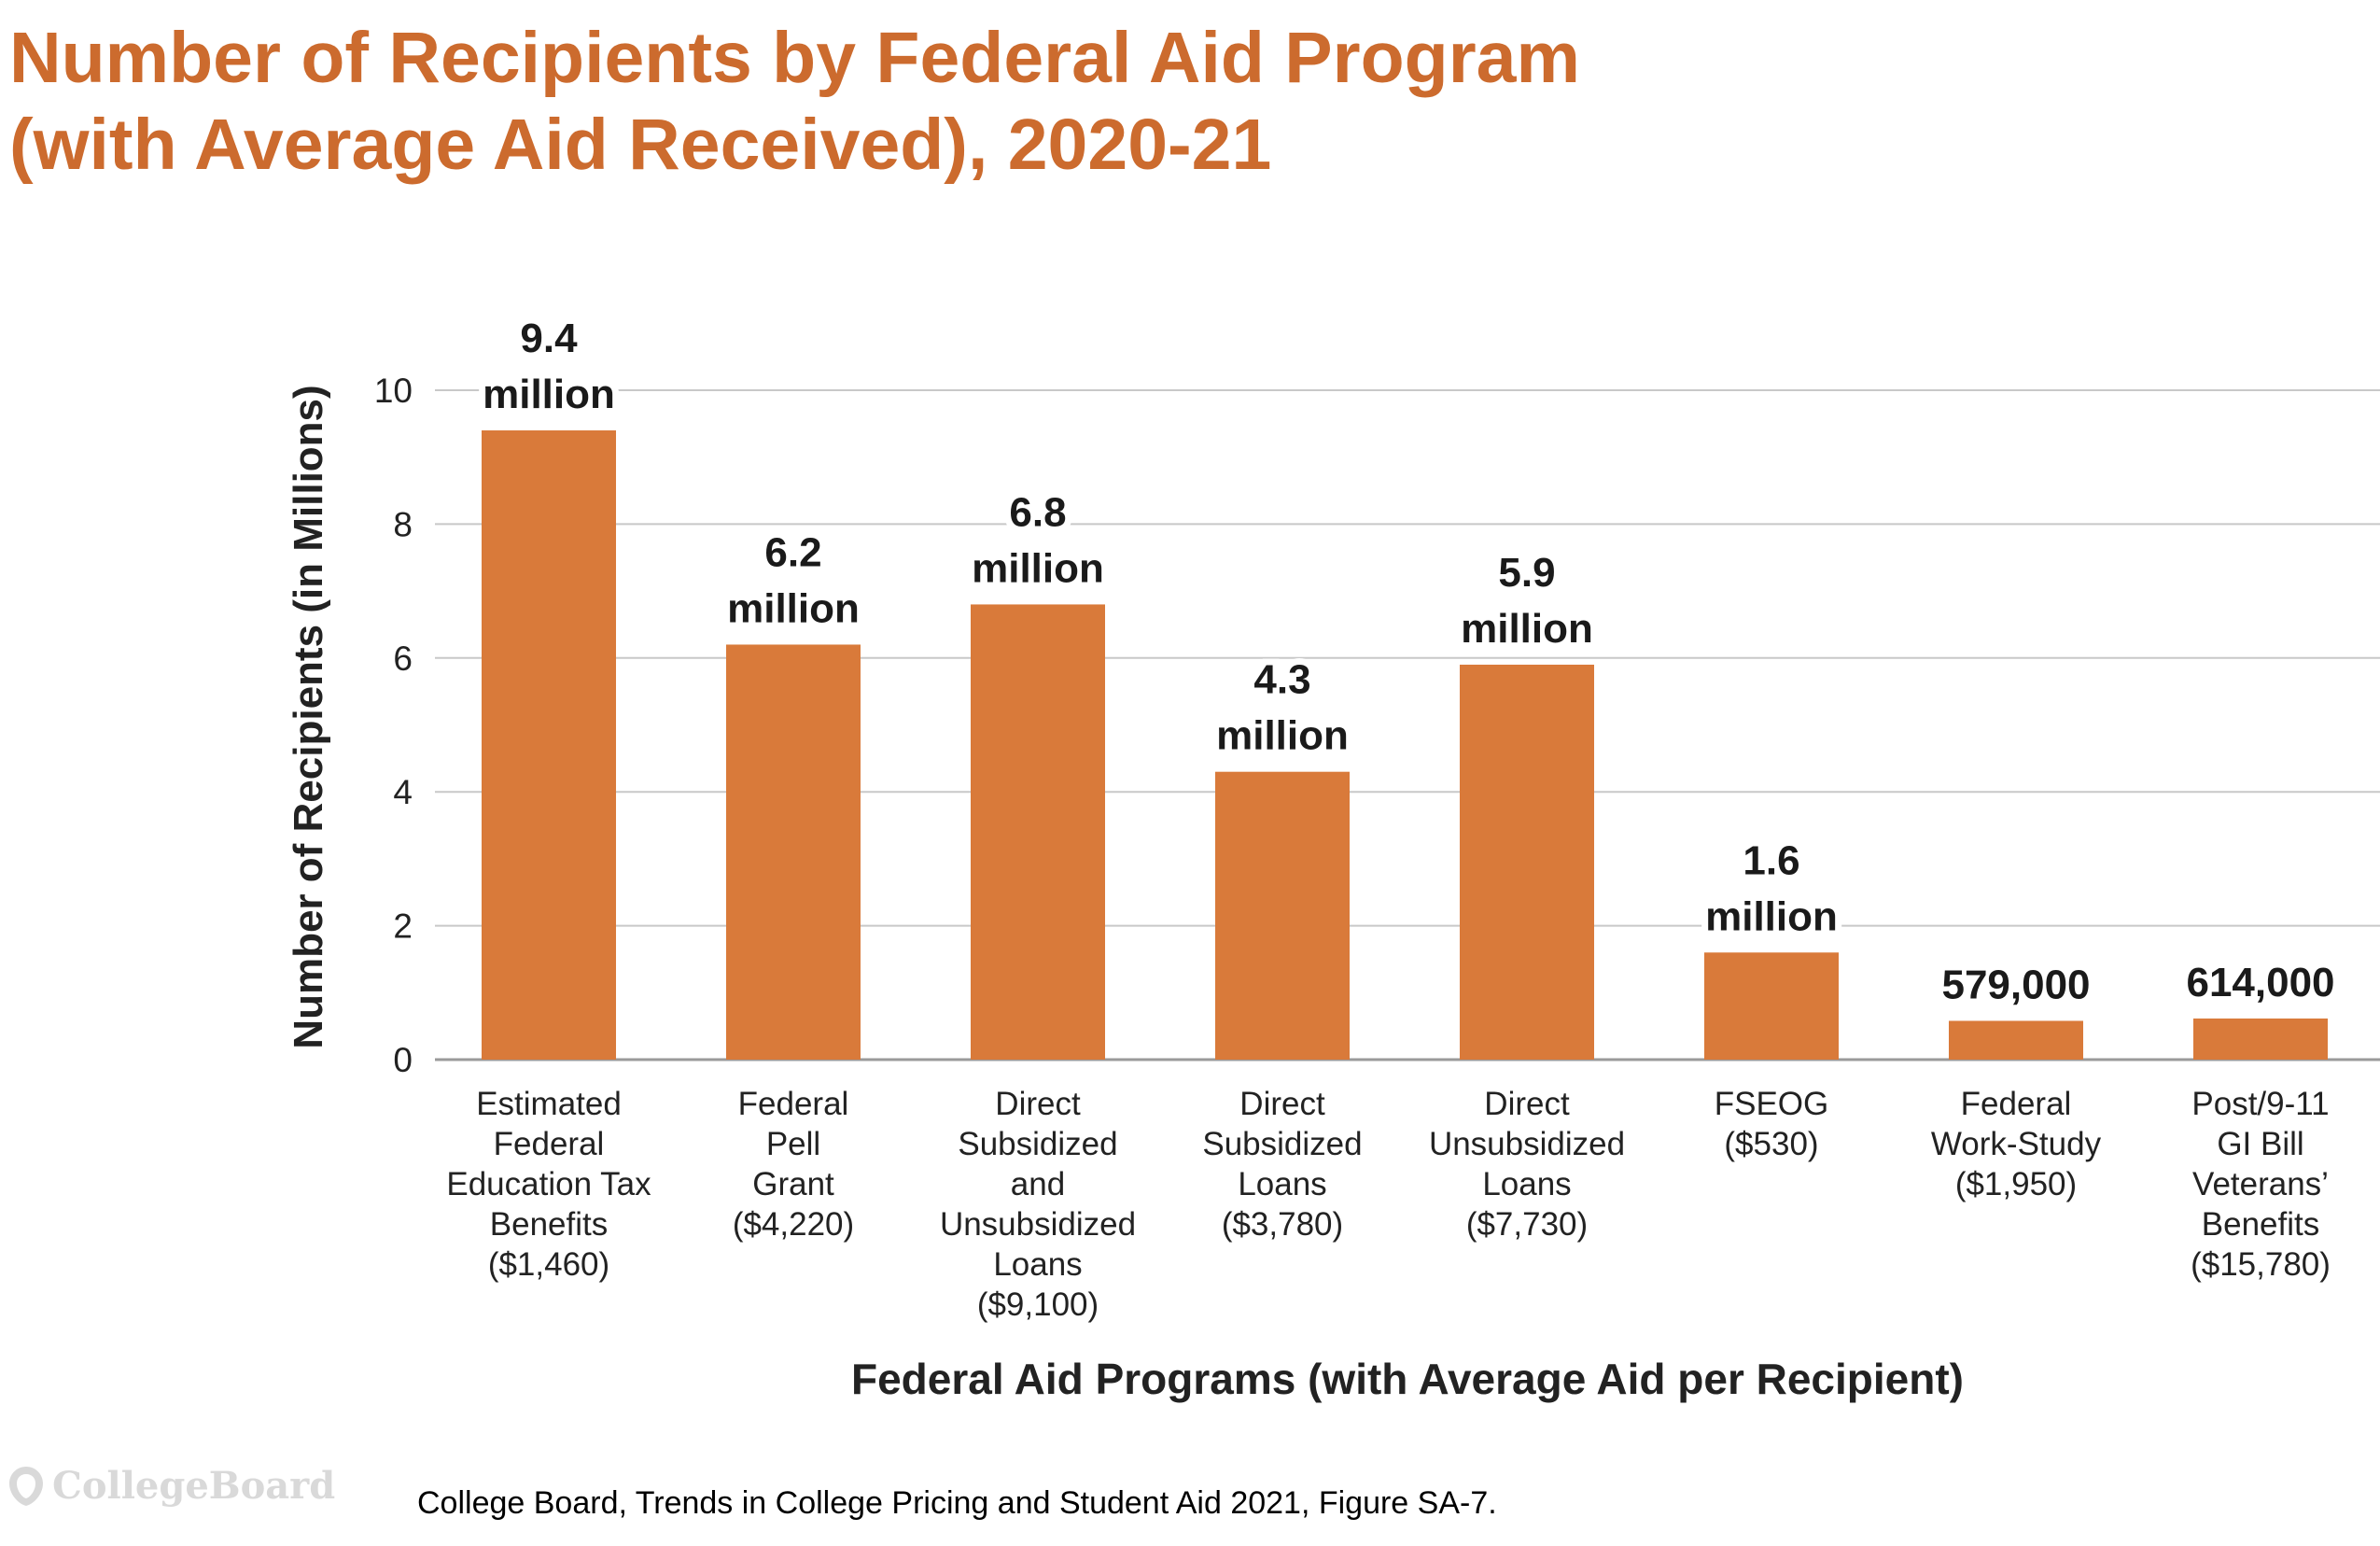 This screenshot has height=1546, width=2380. Describe the element at coordinates (1772, 1104) in the screenshot. I see `x-tick-label: FSEOG` at that location.